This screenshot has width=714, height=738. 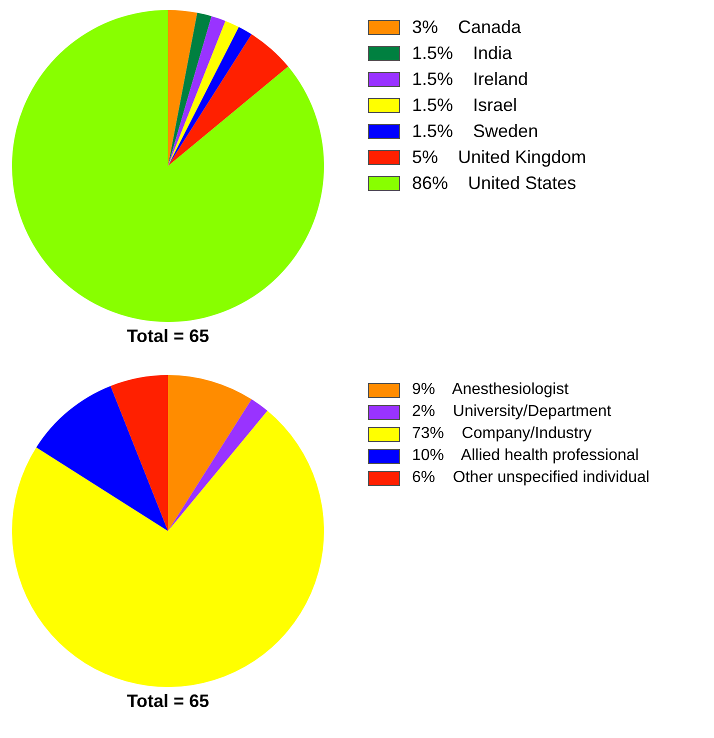 I want to click on legend-label: 6% Other unspecified individual, so click(x=531, y=478).